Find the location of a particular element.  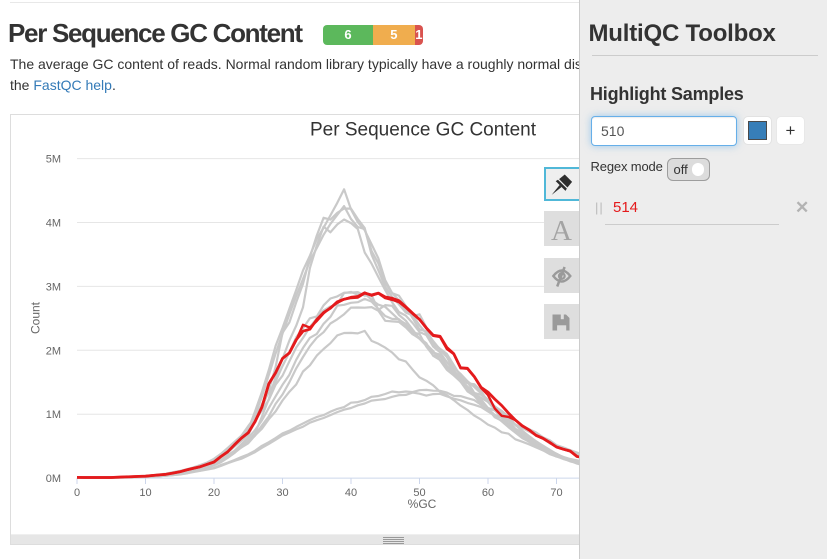

svg-text: 0M is located at coordinates (53, 479).